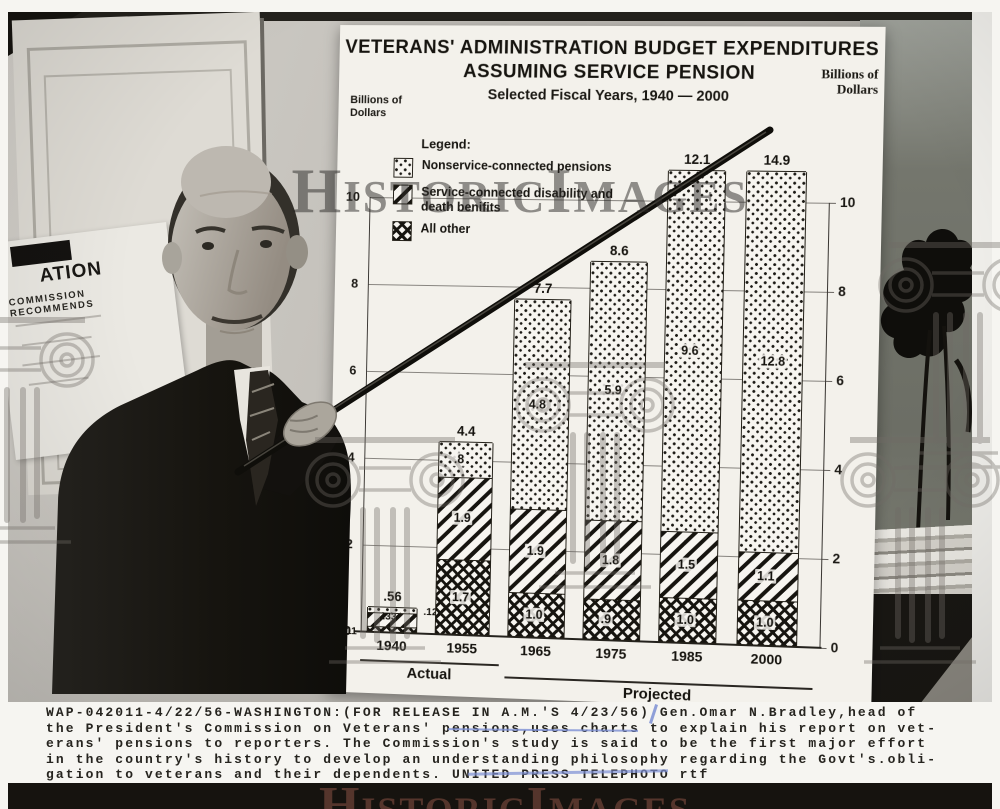 The image size is (1000, 809). I want to click on photo-top-edge, so click(500, 16).